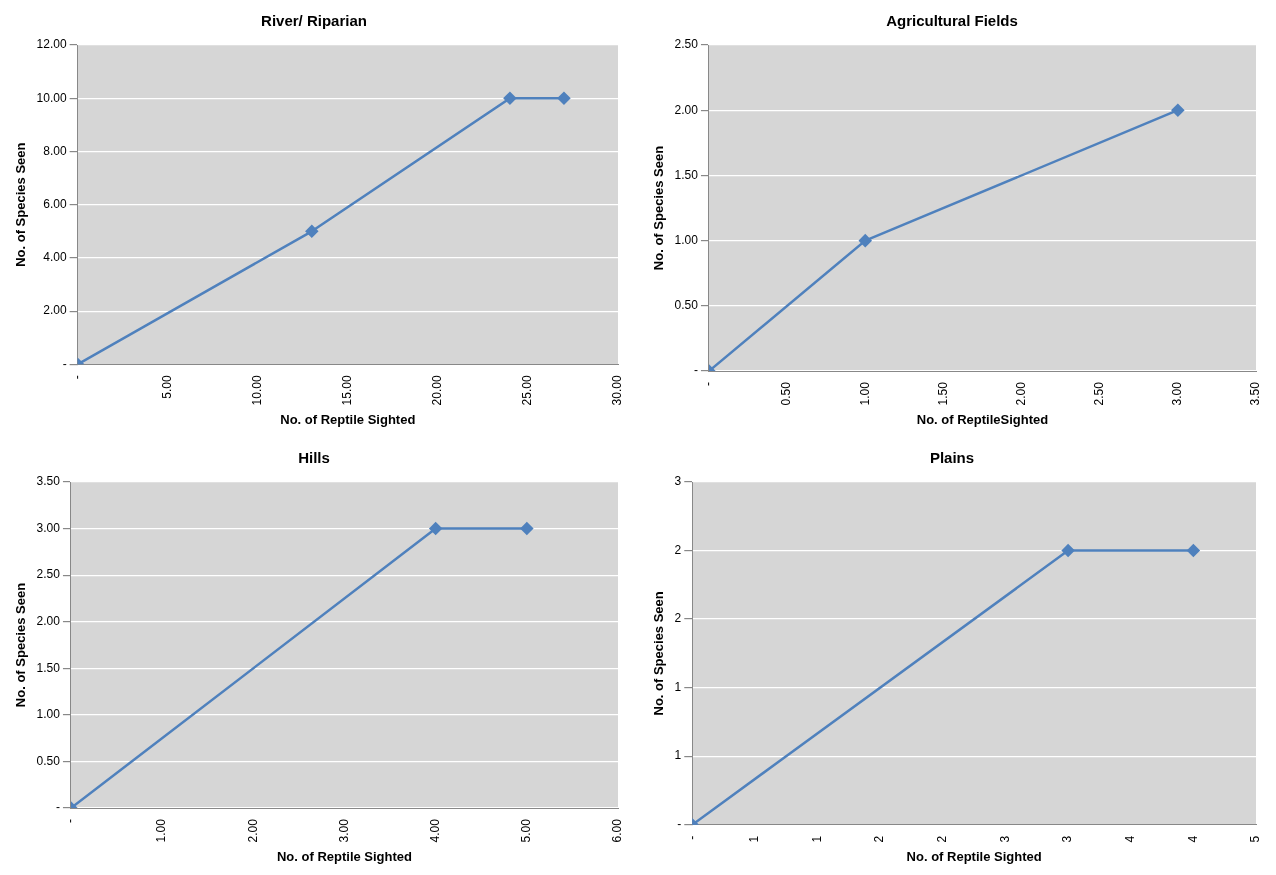 Image resolution: width=1276 pixels, height=875 pixels. What do you see at coordinates (1255, 393) in the screenshot?
I see `x-tick-label: 3.50` at bounding box center [1255, 393].